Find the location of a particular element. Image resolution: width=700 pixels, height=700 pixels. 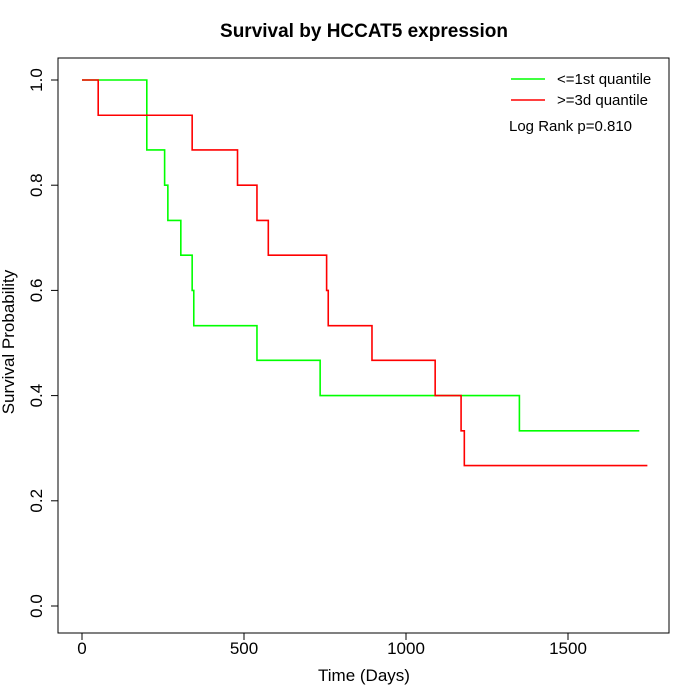

y-tick-label: 0.8 is located at coordinates (36, 185).